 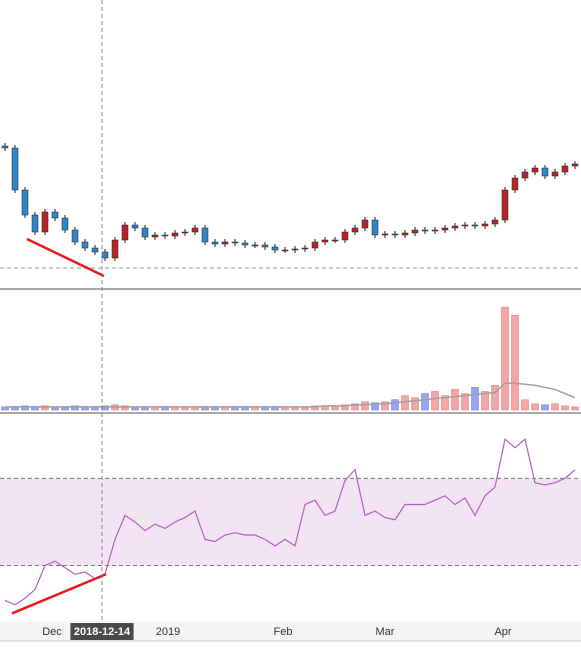 What do you see at coordinates (385, 632) in the screenshot?
I see `x-tick-label: Mar` at bounding box center [385, 632].